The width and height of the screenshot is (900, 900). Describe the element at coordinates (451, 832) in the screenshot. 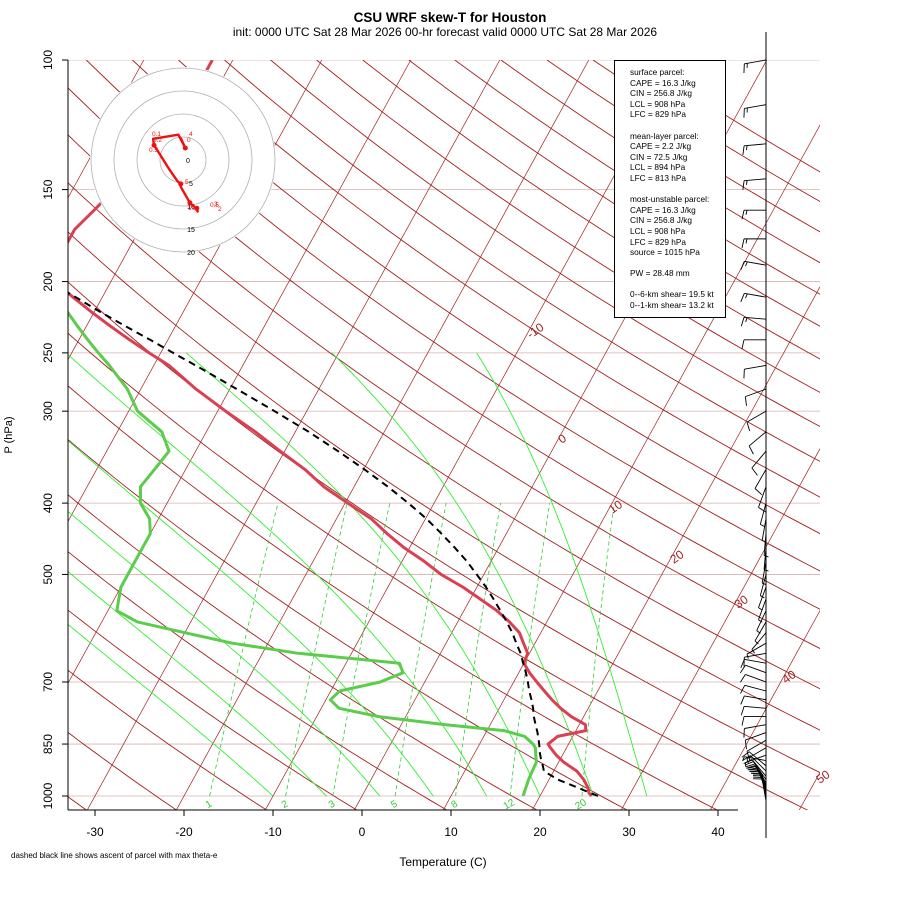

I see `x-tick-label: 10` at that location.